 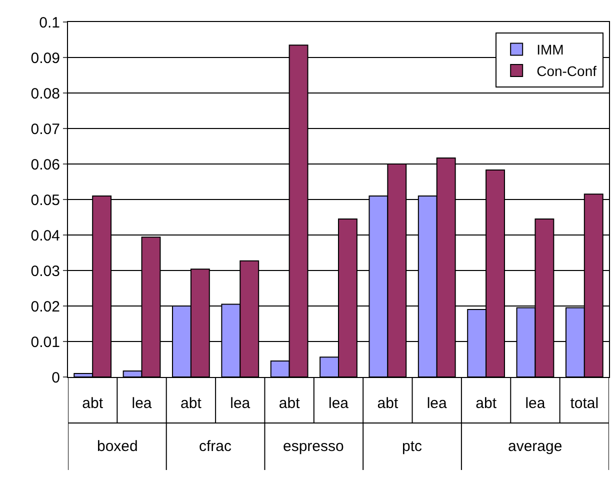 I want to click on y-tick-label: 0.09, so click(x=45, y=58).